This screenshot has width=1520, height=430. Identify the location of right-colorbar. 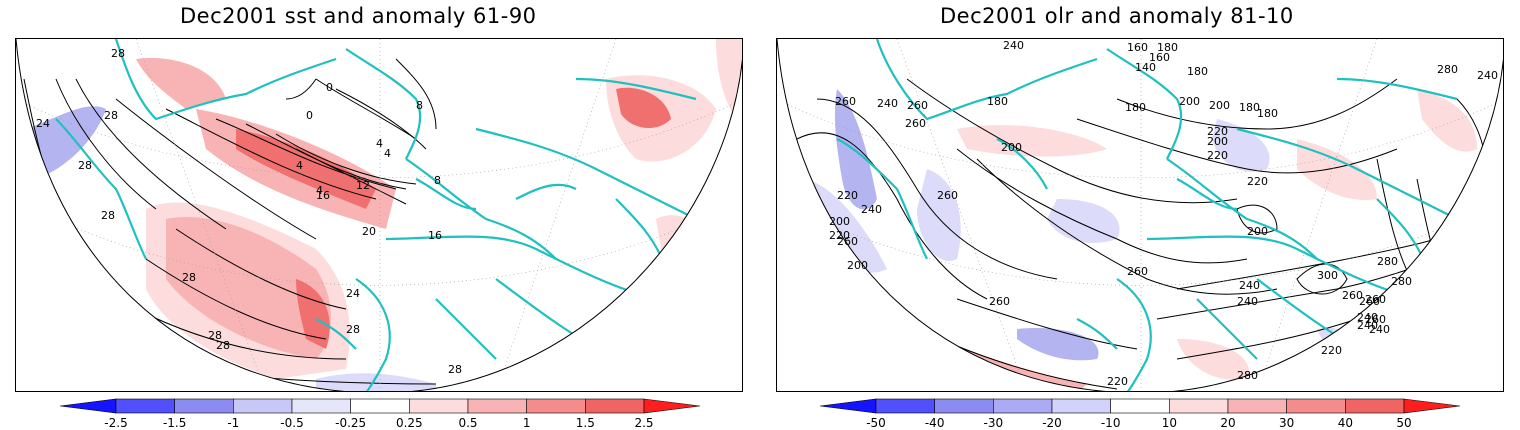
(1140, 408).